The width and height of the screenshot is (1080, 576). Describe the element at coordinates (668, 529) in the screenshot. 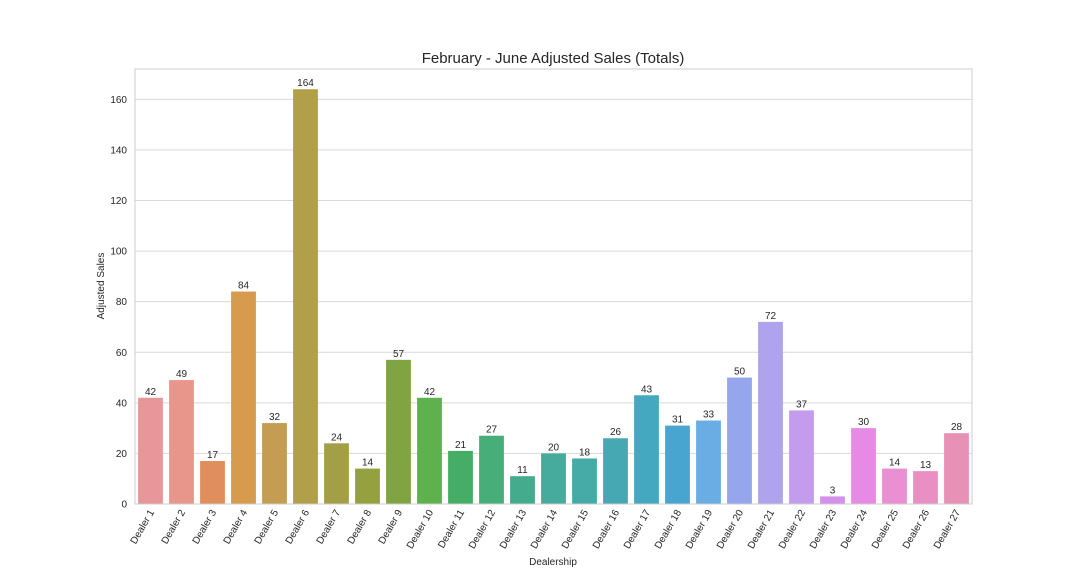

I see `x-tick-label: Dealer 18` at that location.